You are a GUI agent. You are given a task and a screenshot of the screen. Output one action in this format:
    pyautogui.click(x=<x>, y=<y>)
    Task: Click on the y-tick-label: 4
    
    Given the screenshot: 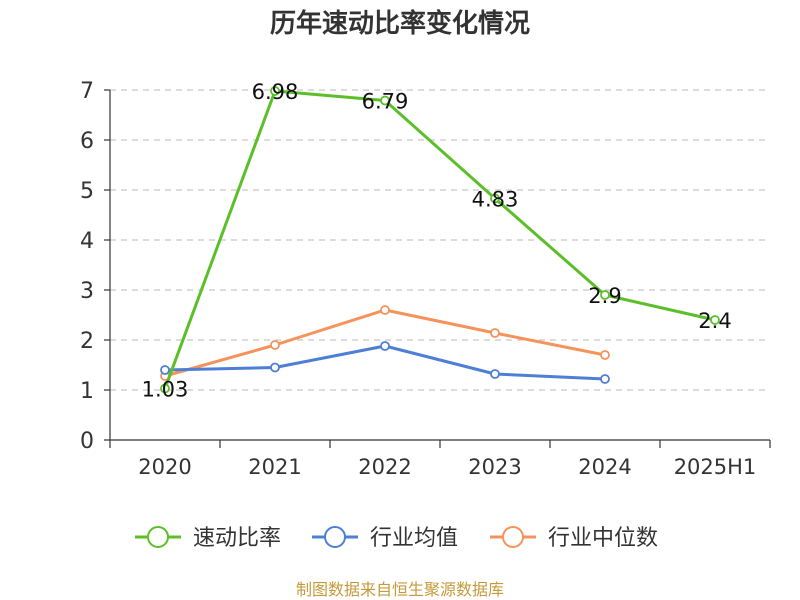 What is the action you would take?
    pyautogui.click(x=87, y=241)
    